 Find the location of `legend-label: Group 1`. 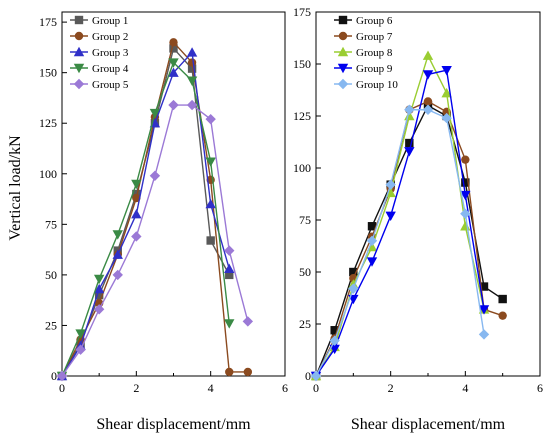

legend-label: Group 1 is located at coordinates (110, 21).